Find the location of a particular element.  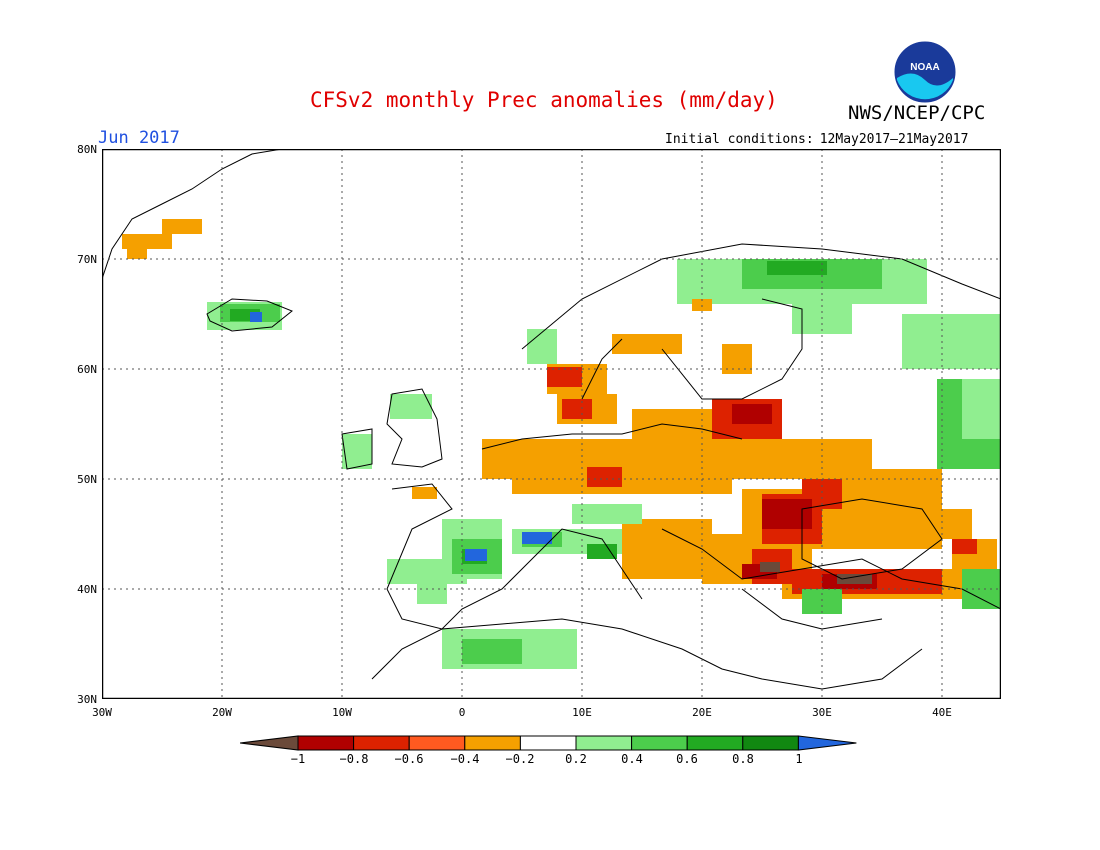

lon-label: 40E is located at coordinates (942, 712).